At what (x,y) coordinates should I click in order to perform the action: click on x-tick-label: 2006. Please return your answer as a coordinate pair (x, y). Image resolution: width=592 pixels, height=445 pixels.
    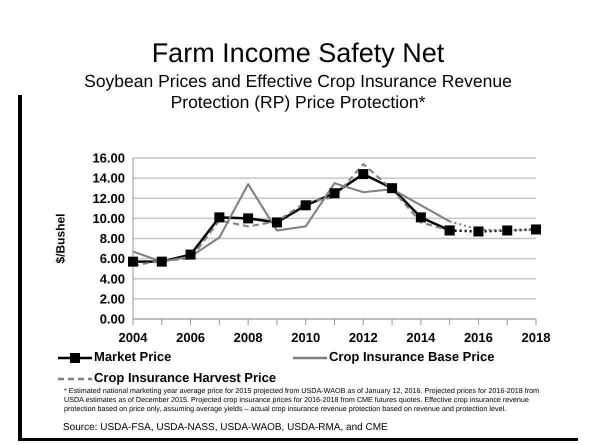
    Looking at the image, I should click on (191, 338).